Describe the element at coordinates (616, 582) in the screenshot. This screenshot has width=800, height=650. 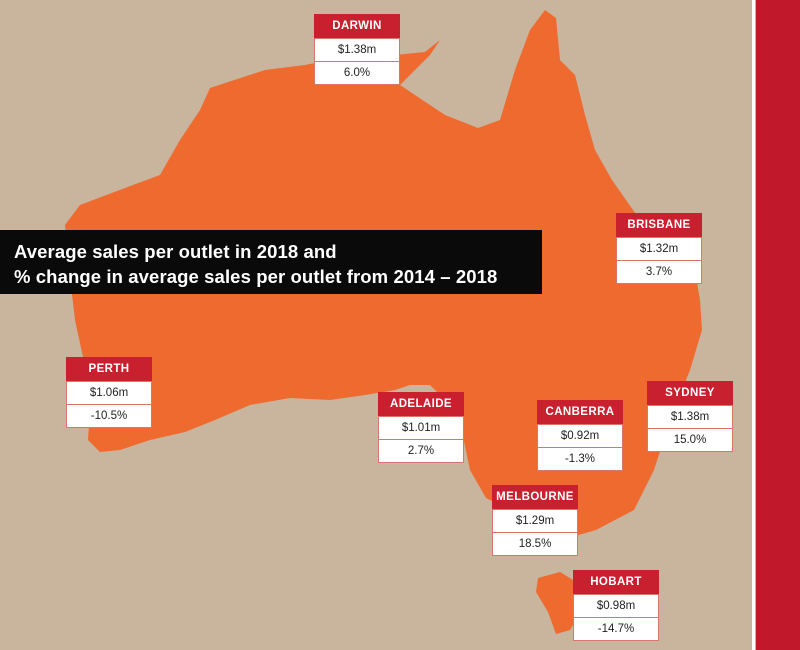
I see `city-name: HOBART` at that location.